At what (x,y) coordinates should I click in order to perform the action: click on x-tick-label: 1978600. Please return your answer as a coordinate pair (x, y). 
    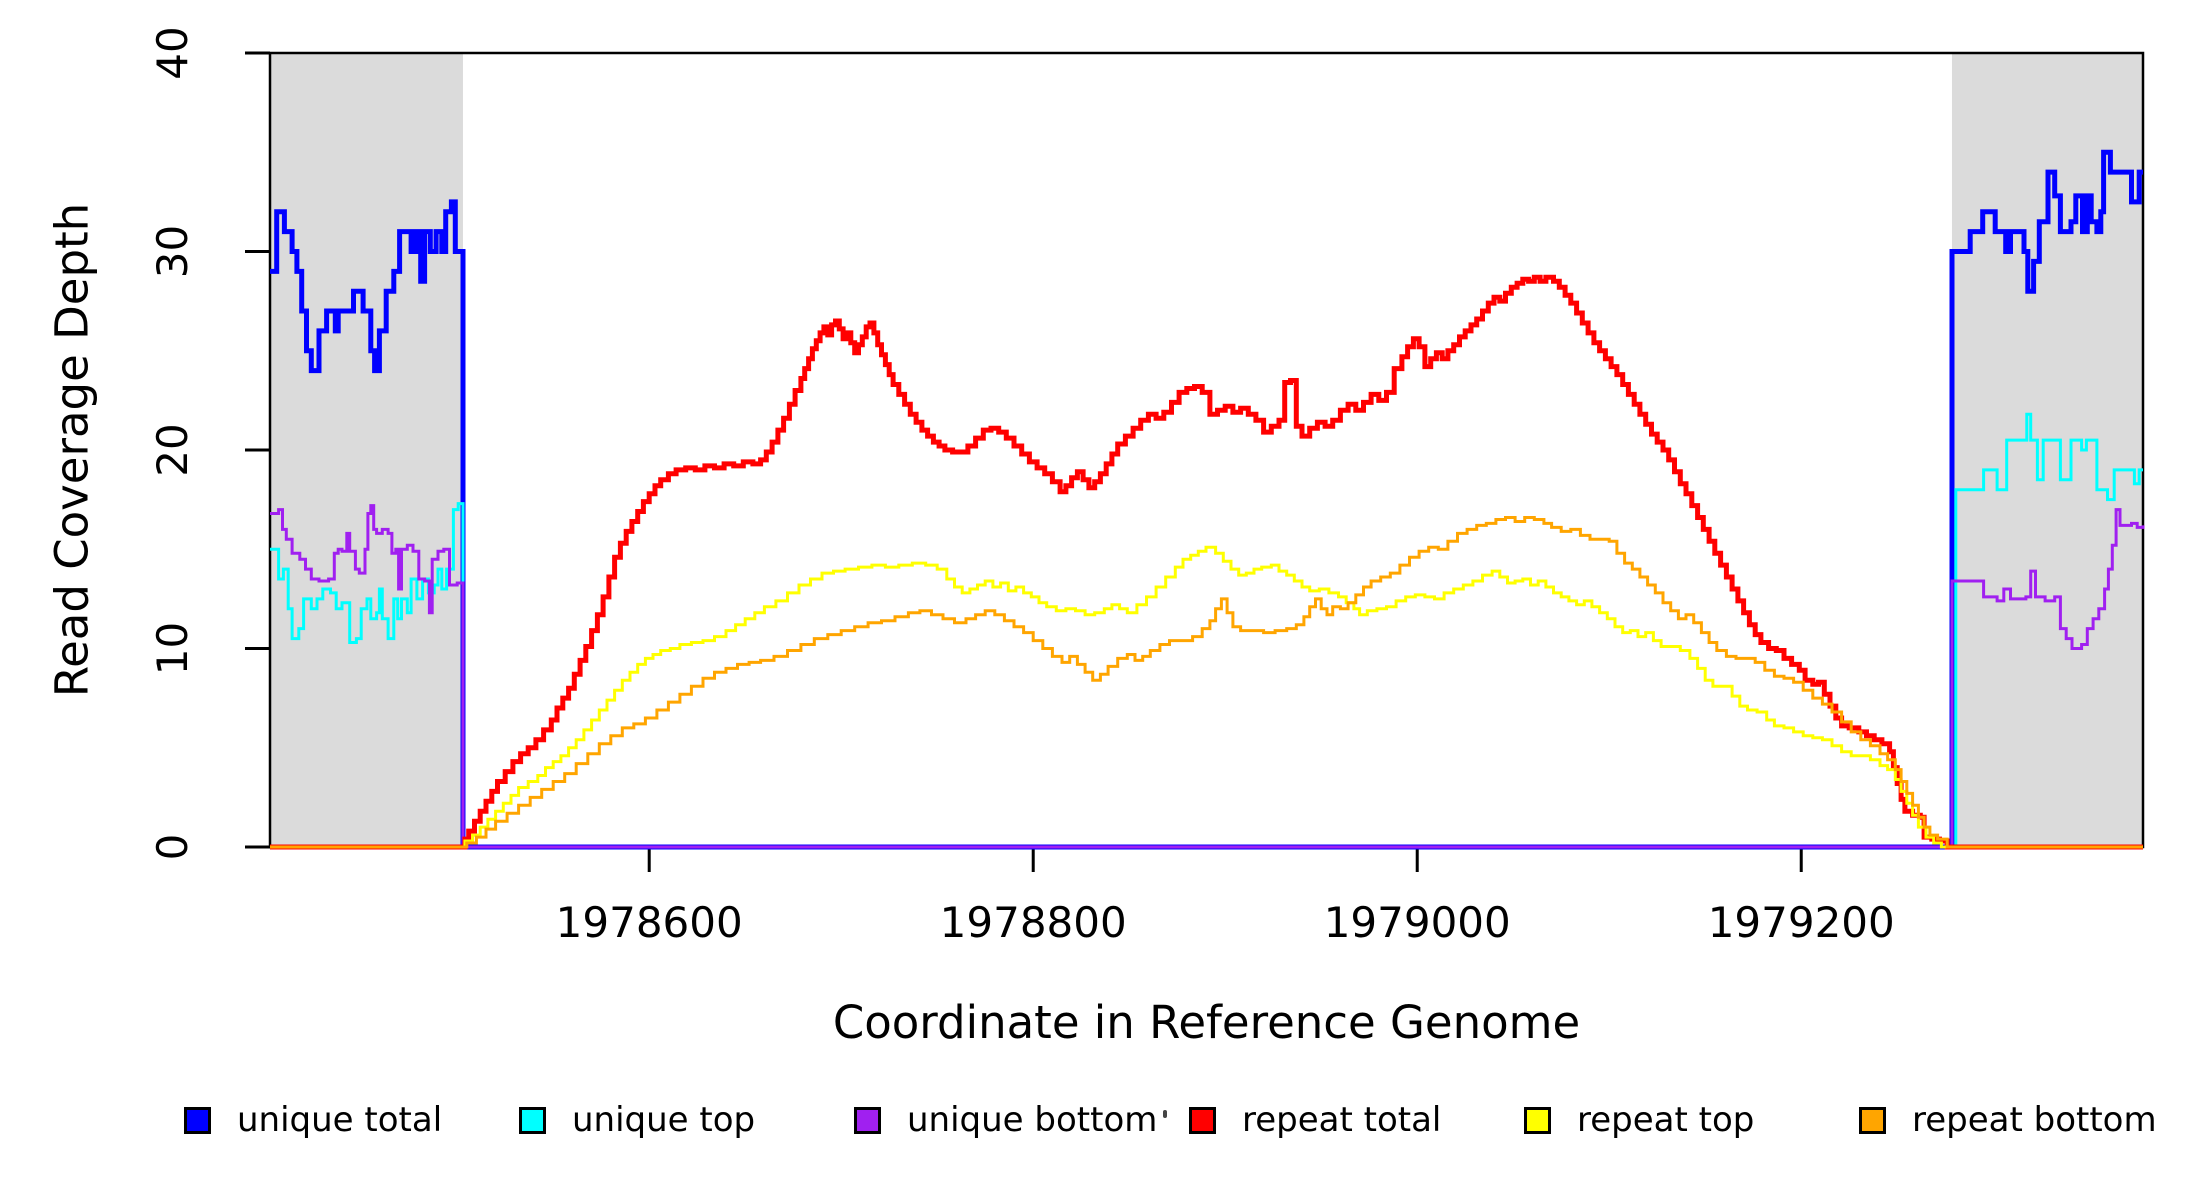
    Looking at the image, I should click on (649, 922).